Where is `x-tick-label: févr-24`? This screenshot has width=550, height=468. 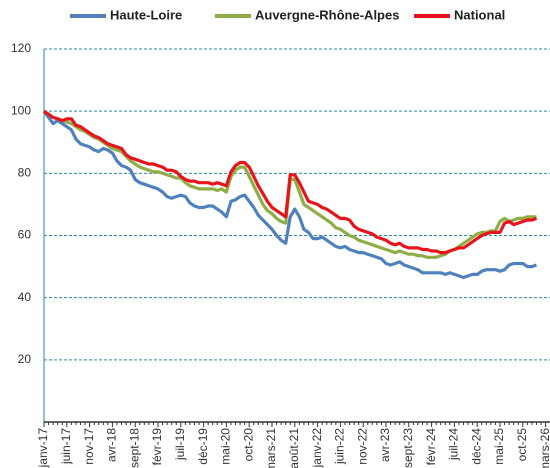 x-tick-label: févr-24 is located at coordinates (431, 447).